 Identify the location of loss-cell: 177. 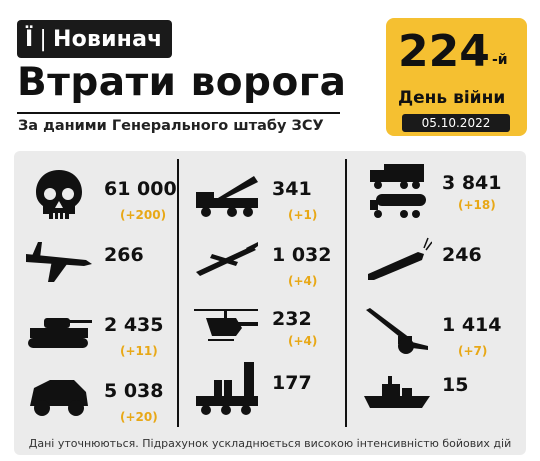
(272, 392).